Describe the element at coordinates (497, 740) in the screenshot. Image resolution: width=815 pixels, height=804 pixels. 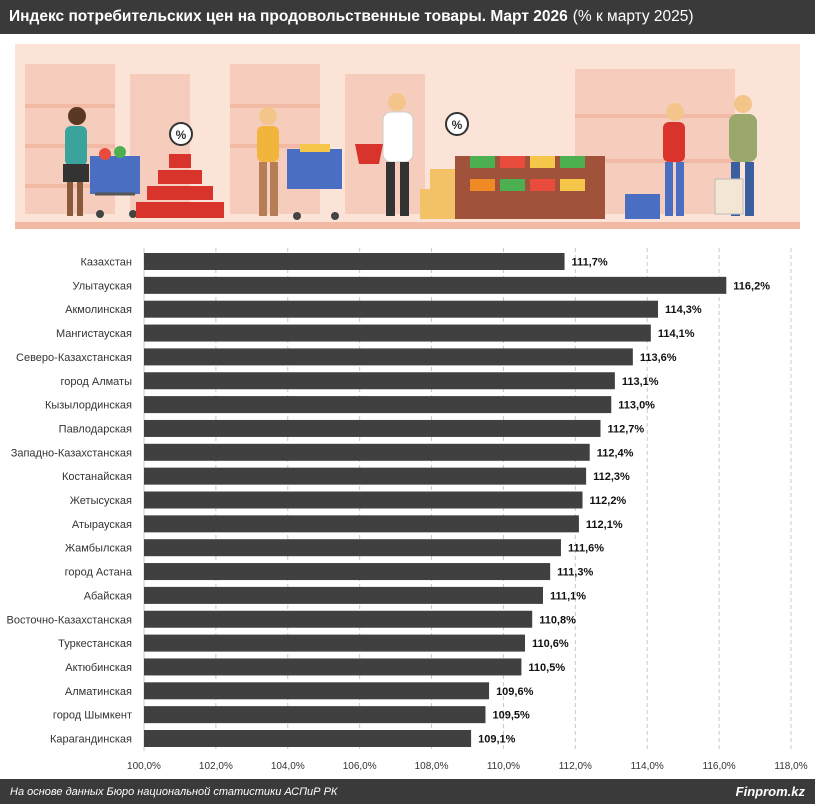
I see `data-label: 109,1%` at that location.